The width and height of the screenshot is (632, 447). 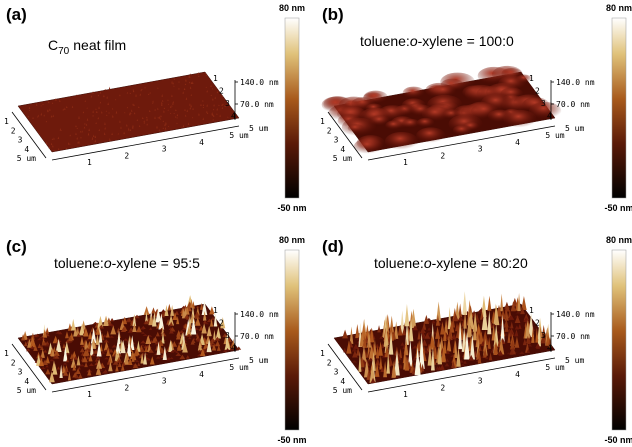 What do you see at coordinates (537, 323) in the screenshot?
I see `side-tick-label: 2` at bounding box center [537, 323].